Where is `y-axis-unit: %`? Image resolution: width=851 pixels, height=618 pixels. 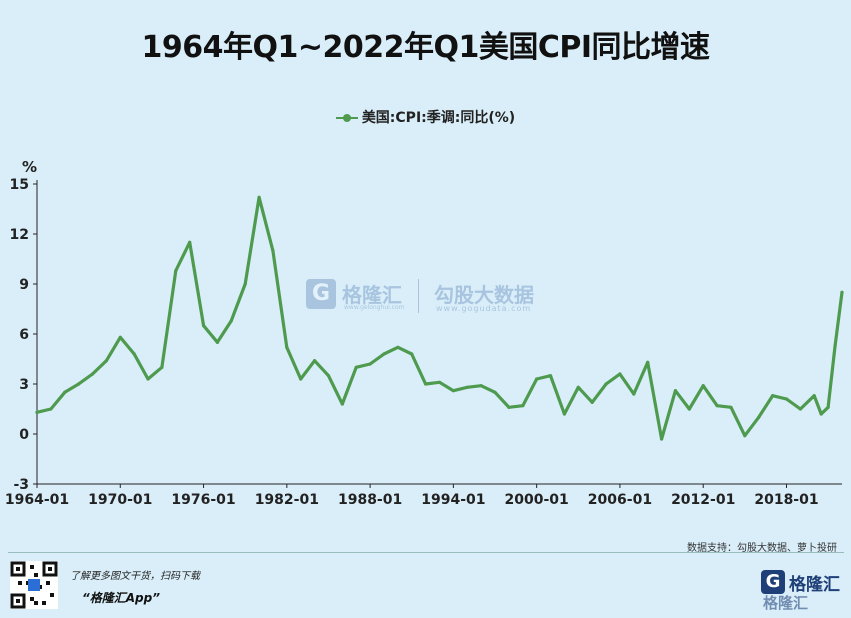
y-axis-unit: % is located at coordinates (30, 167).